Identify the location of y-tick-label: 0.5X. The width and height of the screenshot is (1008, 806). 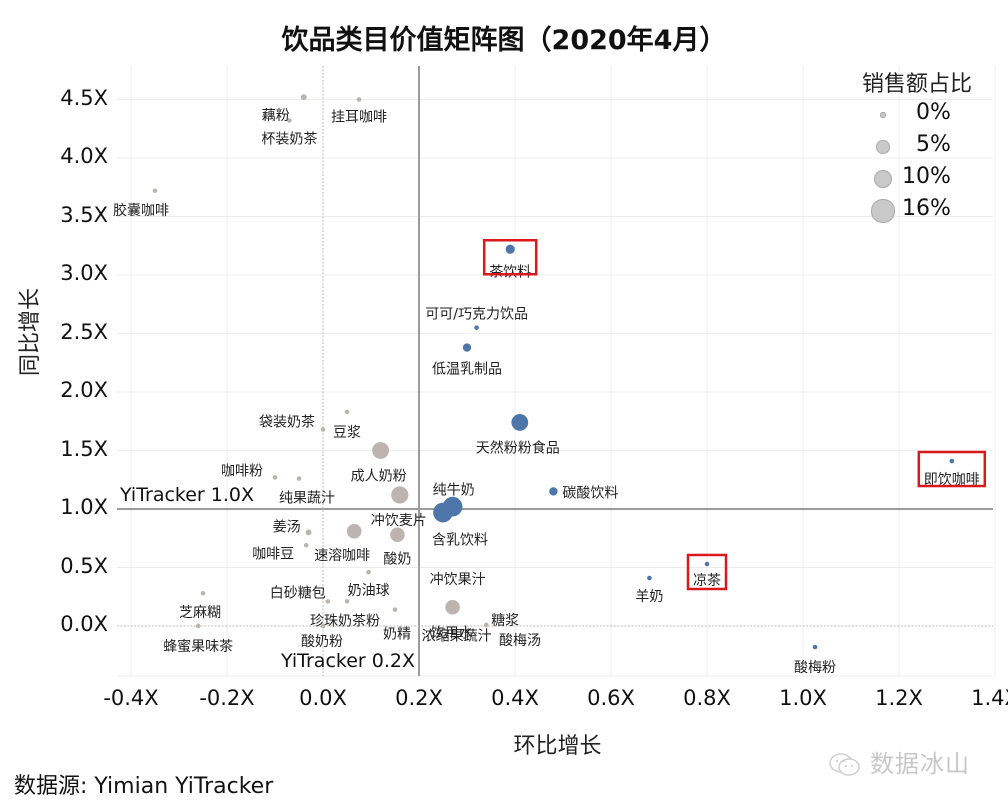
(84, 565).